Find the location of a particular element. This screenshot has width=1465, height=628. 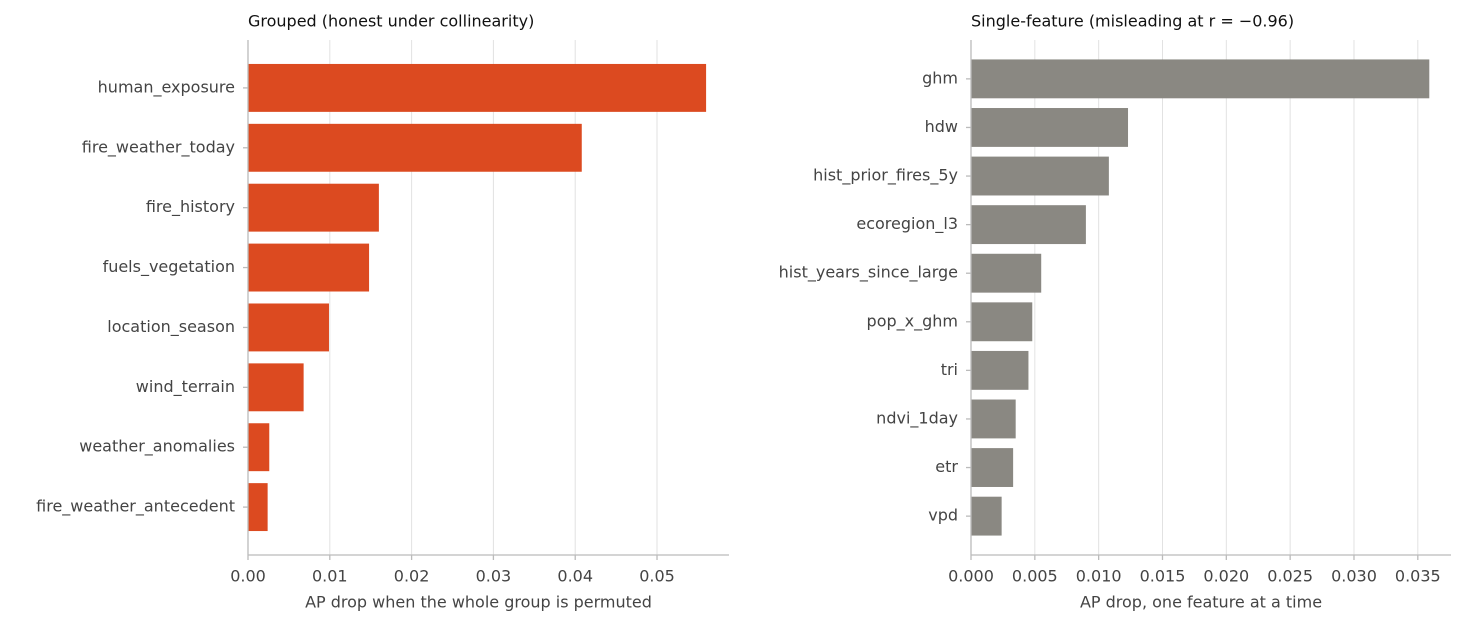

y-tick-label: human_exposure is located at coordinates (166, 87).